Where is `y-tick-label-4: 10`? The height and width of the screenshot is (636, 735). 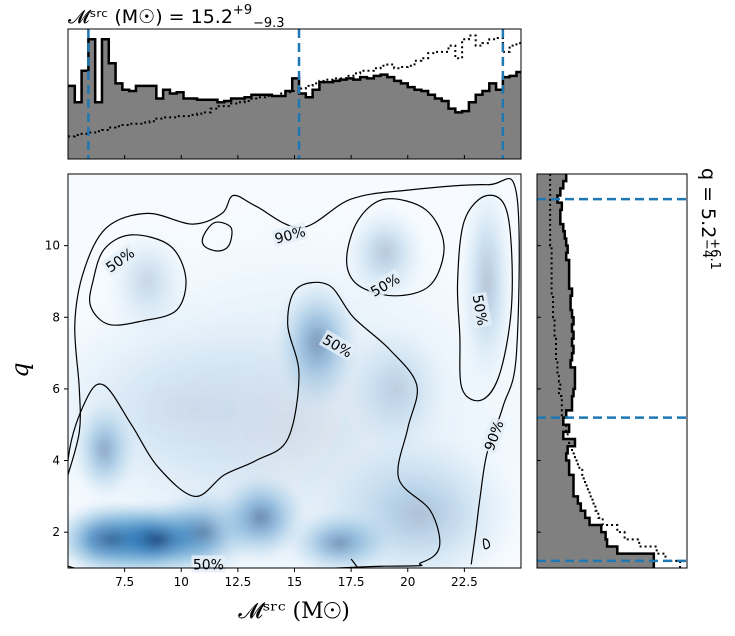 y-tick-label-4: 10 is located at coordinates (52, 246).